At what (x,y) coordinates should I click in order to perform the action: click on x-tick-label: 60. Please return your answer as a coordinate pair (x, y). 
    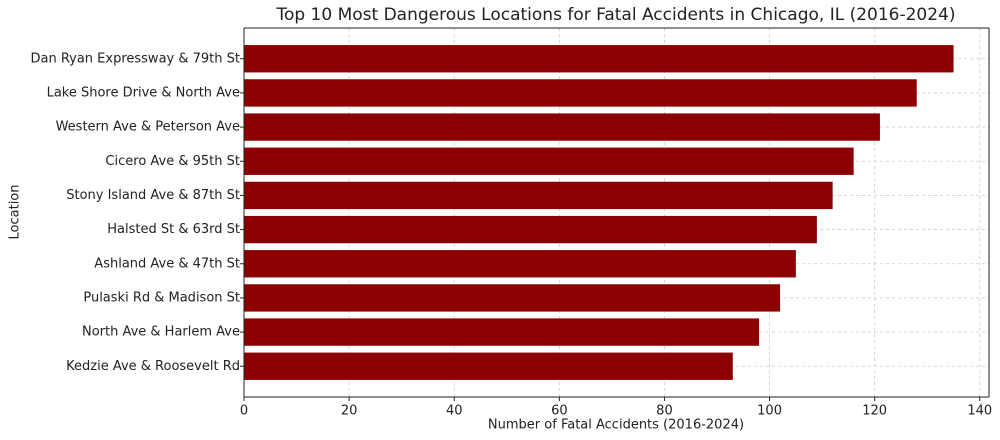
    Looking at the image, I should click on (559, 411).